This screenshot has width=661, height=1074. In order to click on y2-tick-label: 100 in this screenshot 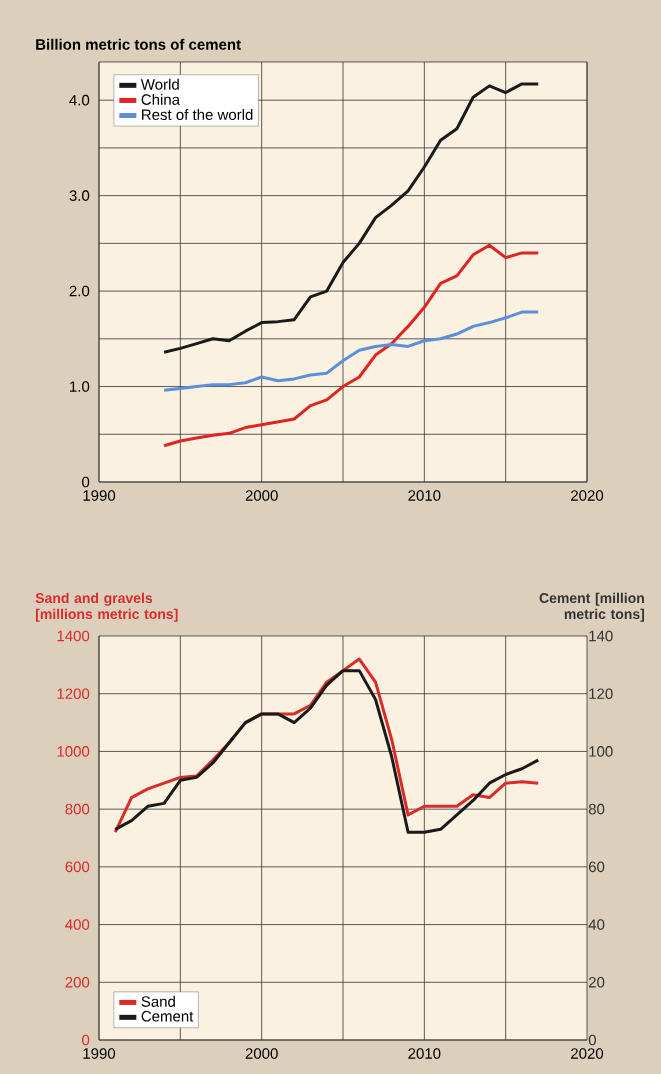, I will do `click(601, 751)`.